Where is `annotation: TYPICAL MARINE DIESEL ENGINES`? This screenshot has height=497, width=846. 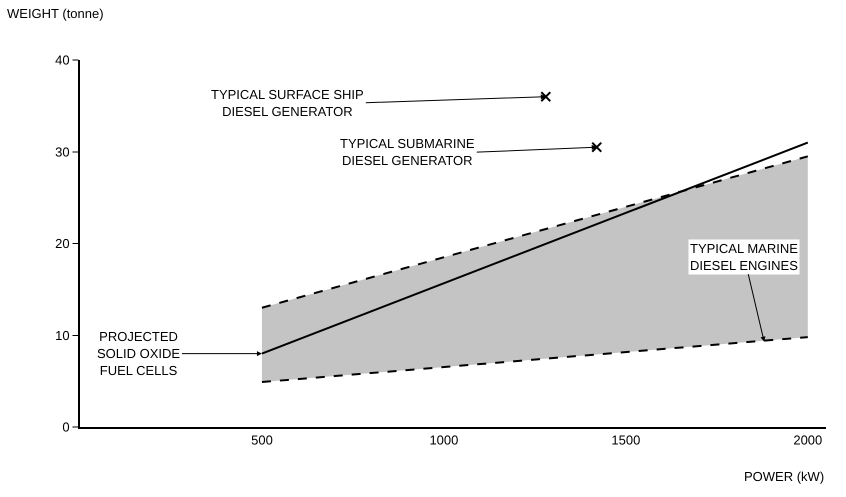
annotation: TYPICAL MARINE DIESEL ENGINES is located at coordinates (744, 257).